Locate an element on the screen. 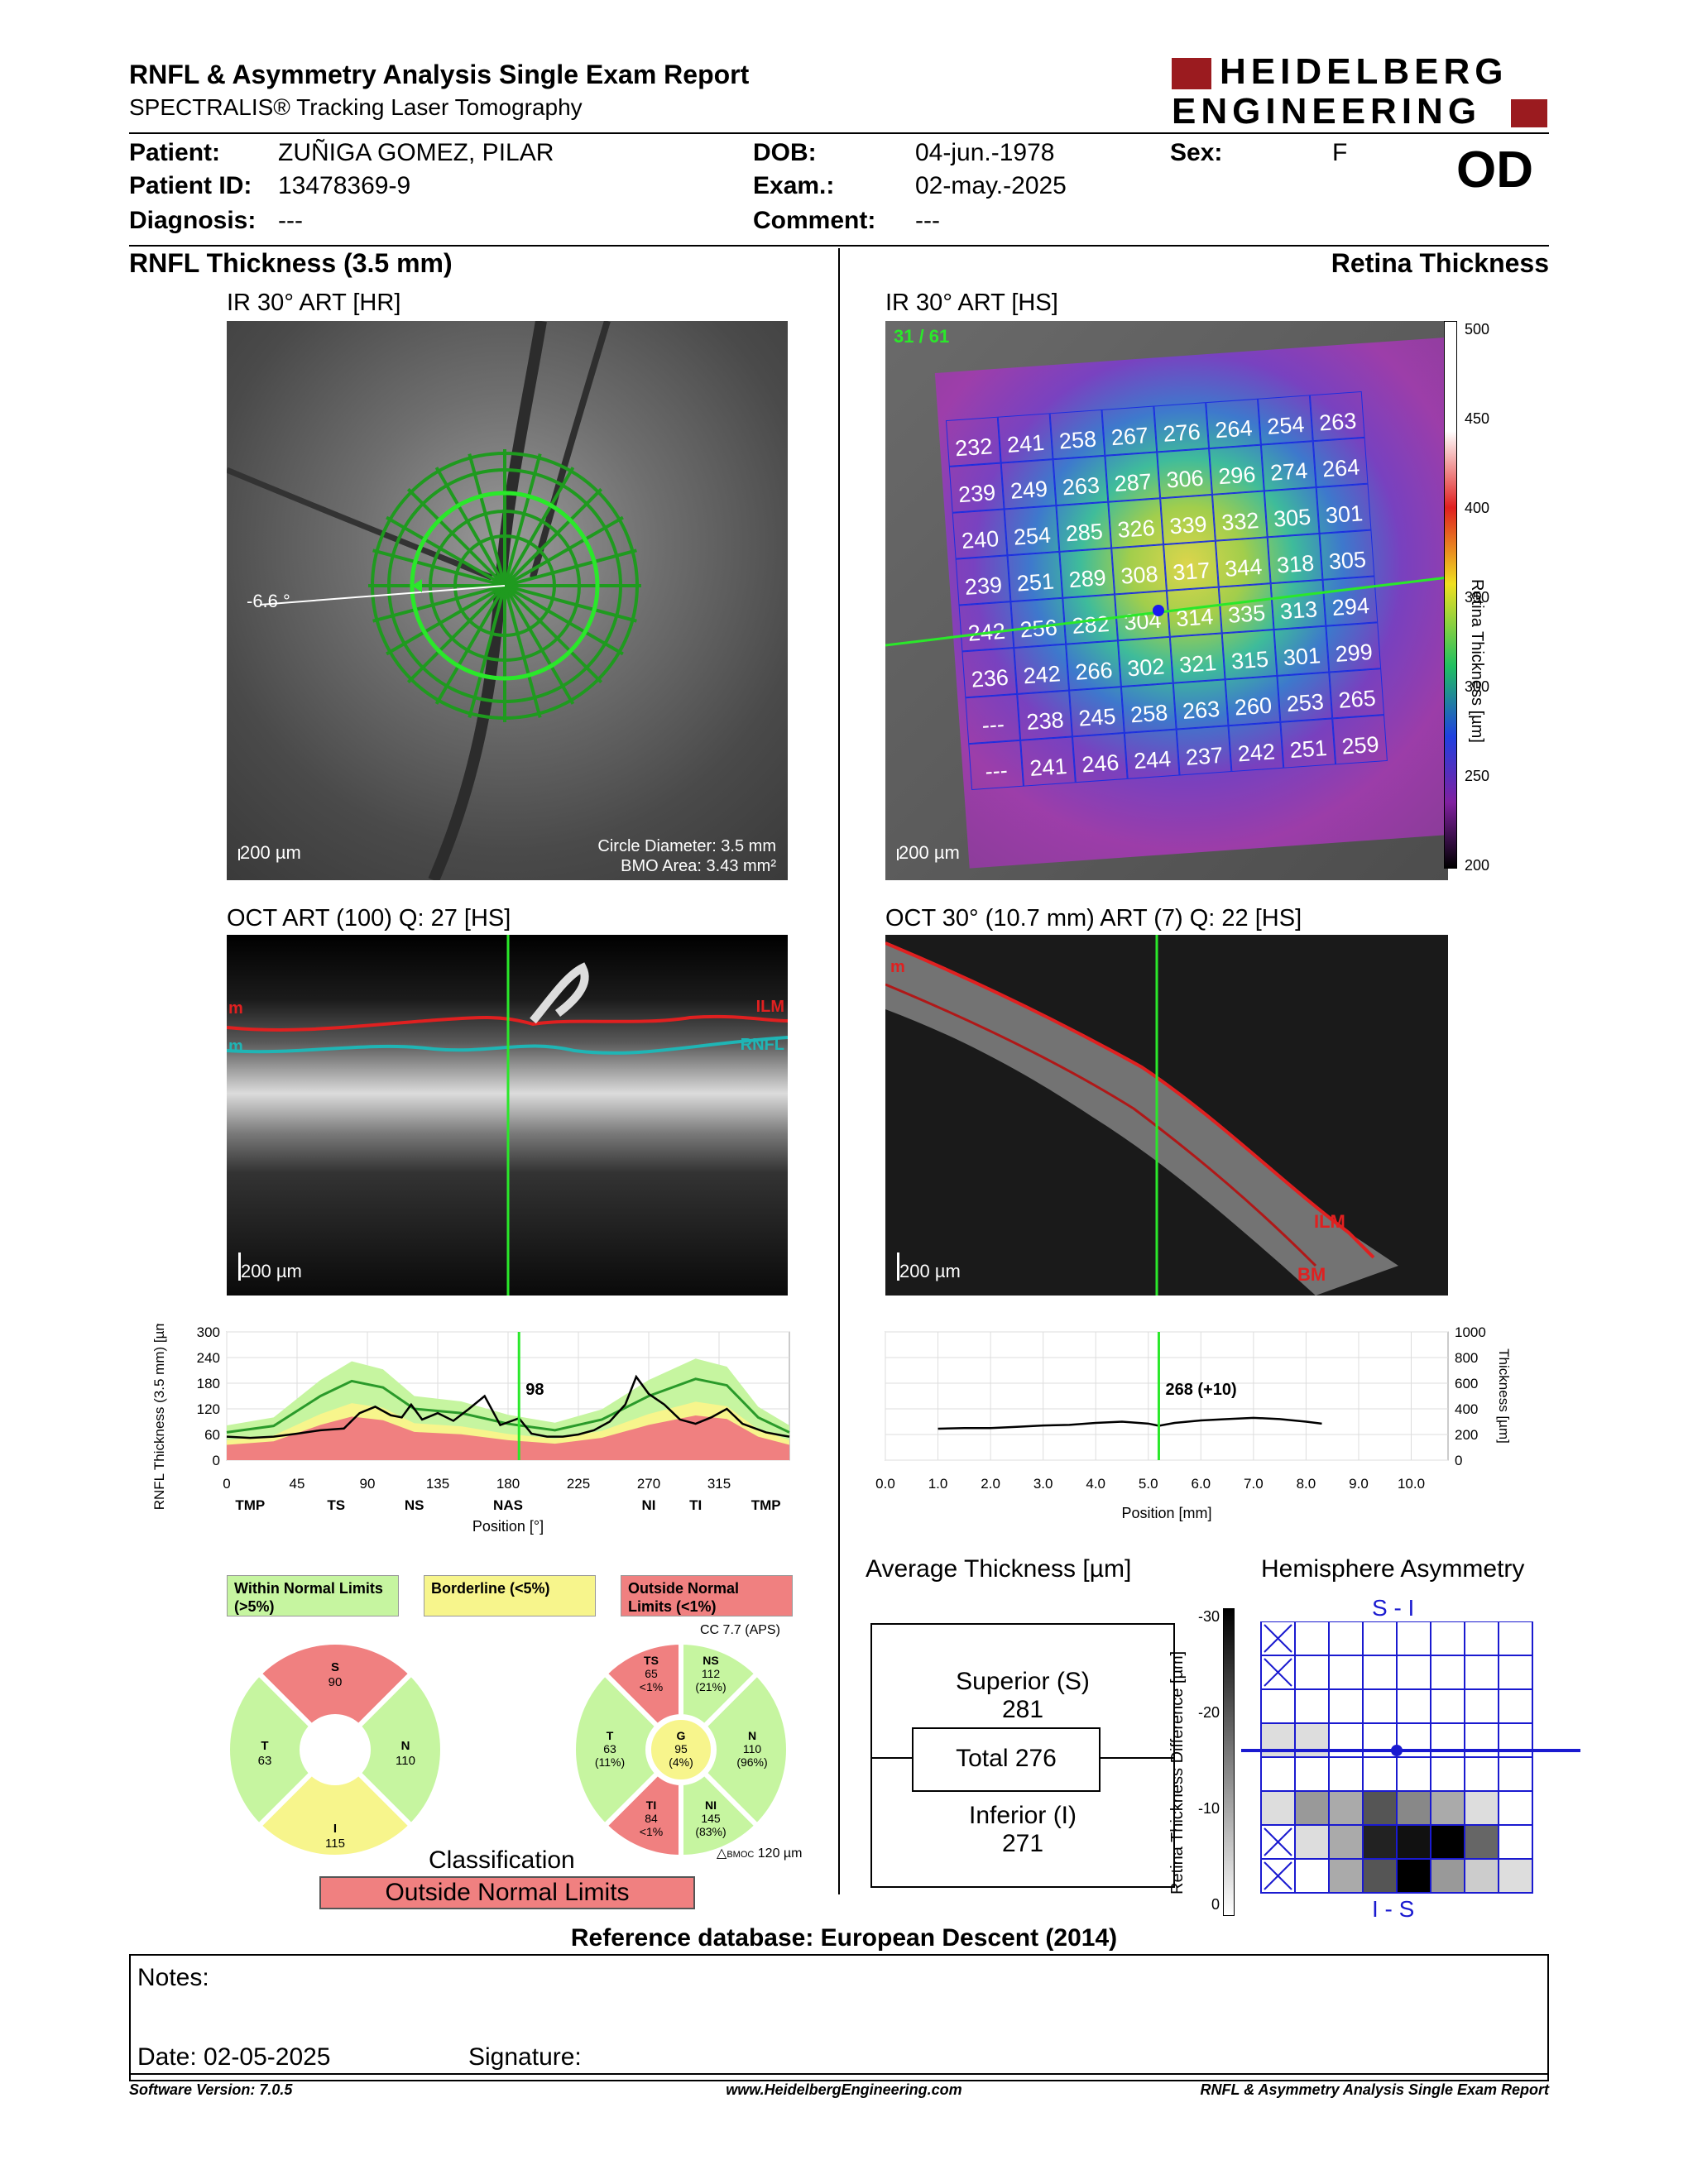  y-tick-label: 60 is located at coordinates (212, 1435).